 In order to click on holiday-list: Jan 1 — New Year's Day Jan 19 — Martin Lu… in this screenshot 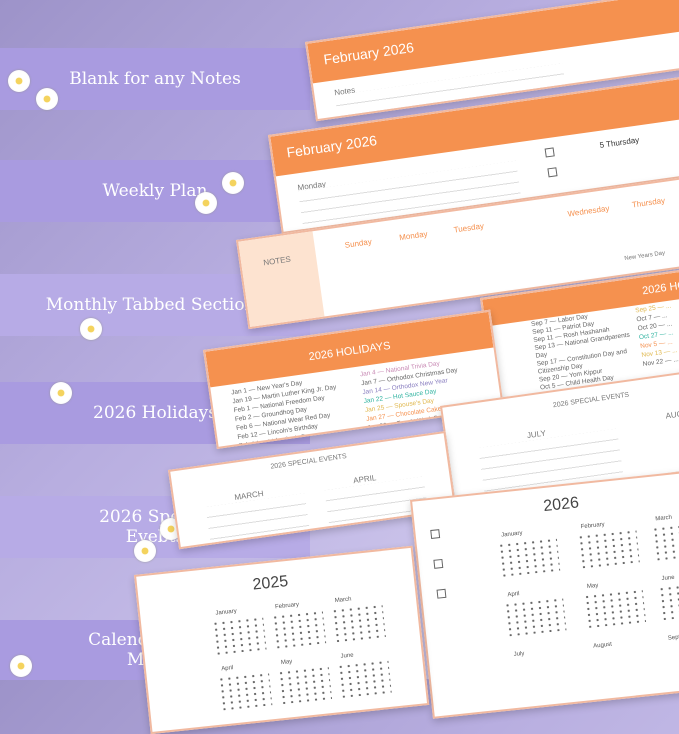, I will do `click(288, 411)`.